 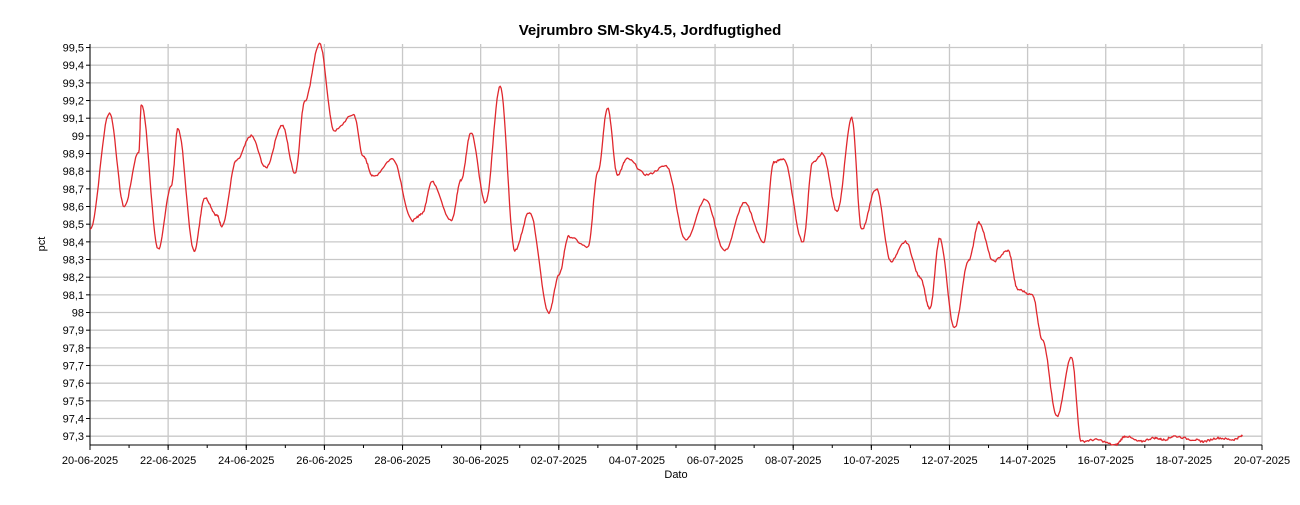 What do you see at coordinates (675, 475) in the screenshot?
I see `x-axis-label: Dato` at bounding box center [675, 475].